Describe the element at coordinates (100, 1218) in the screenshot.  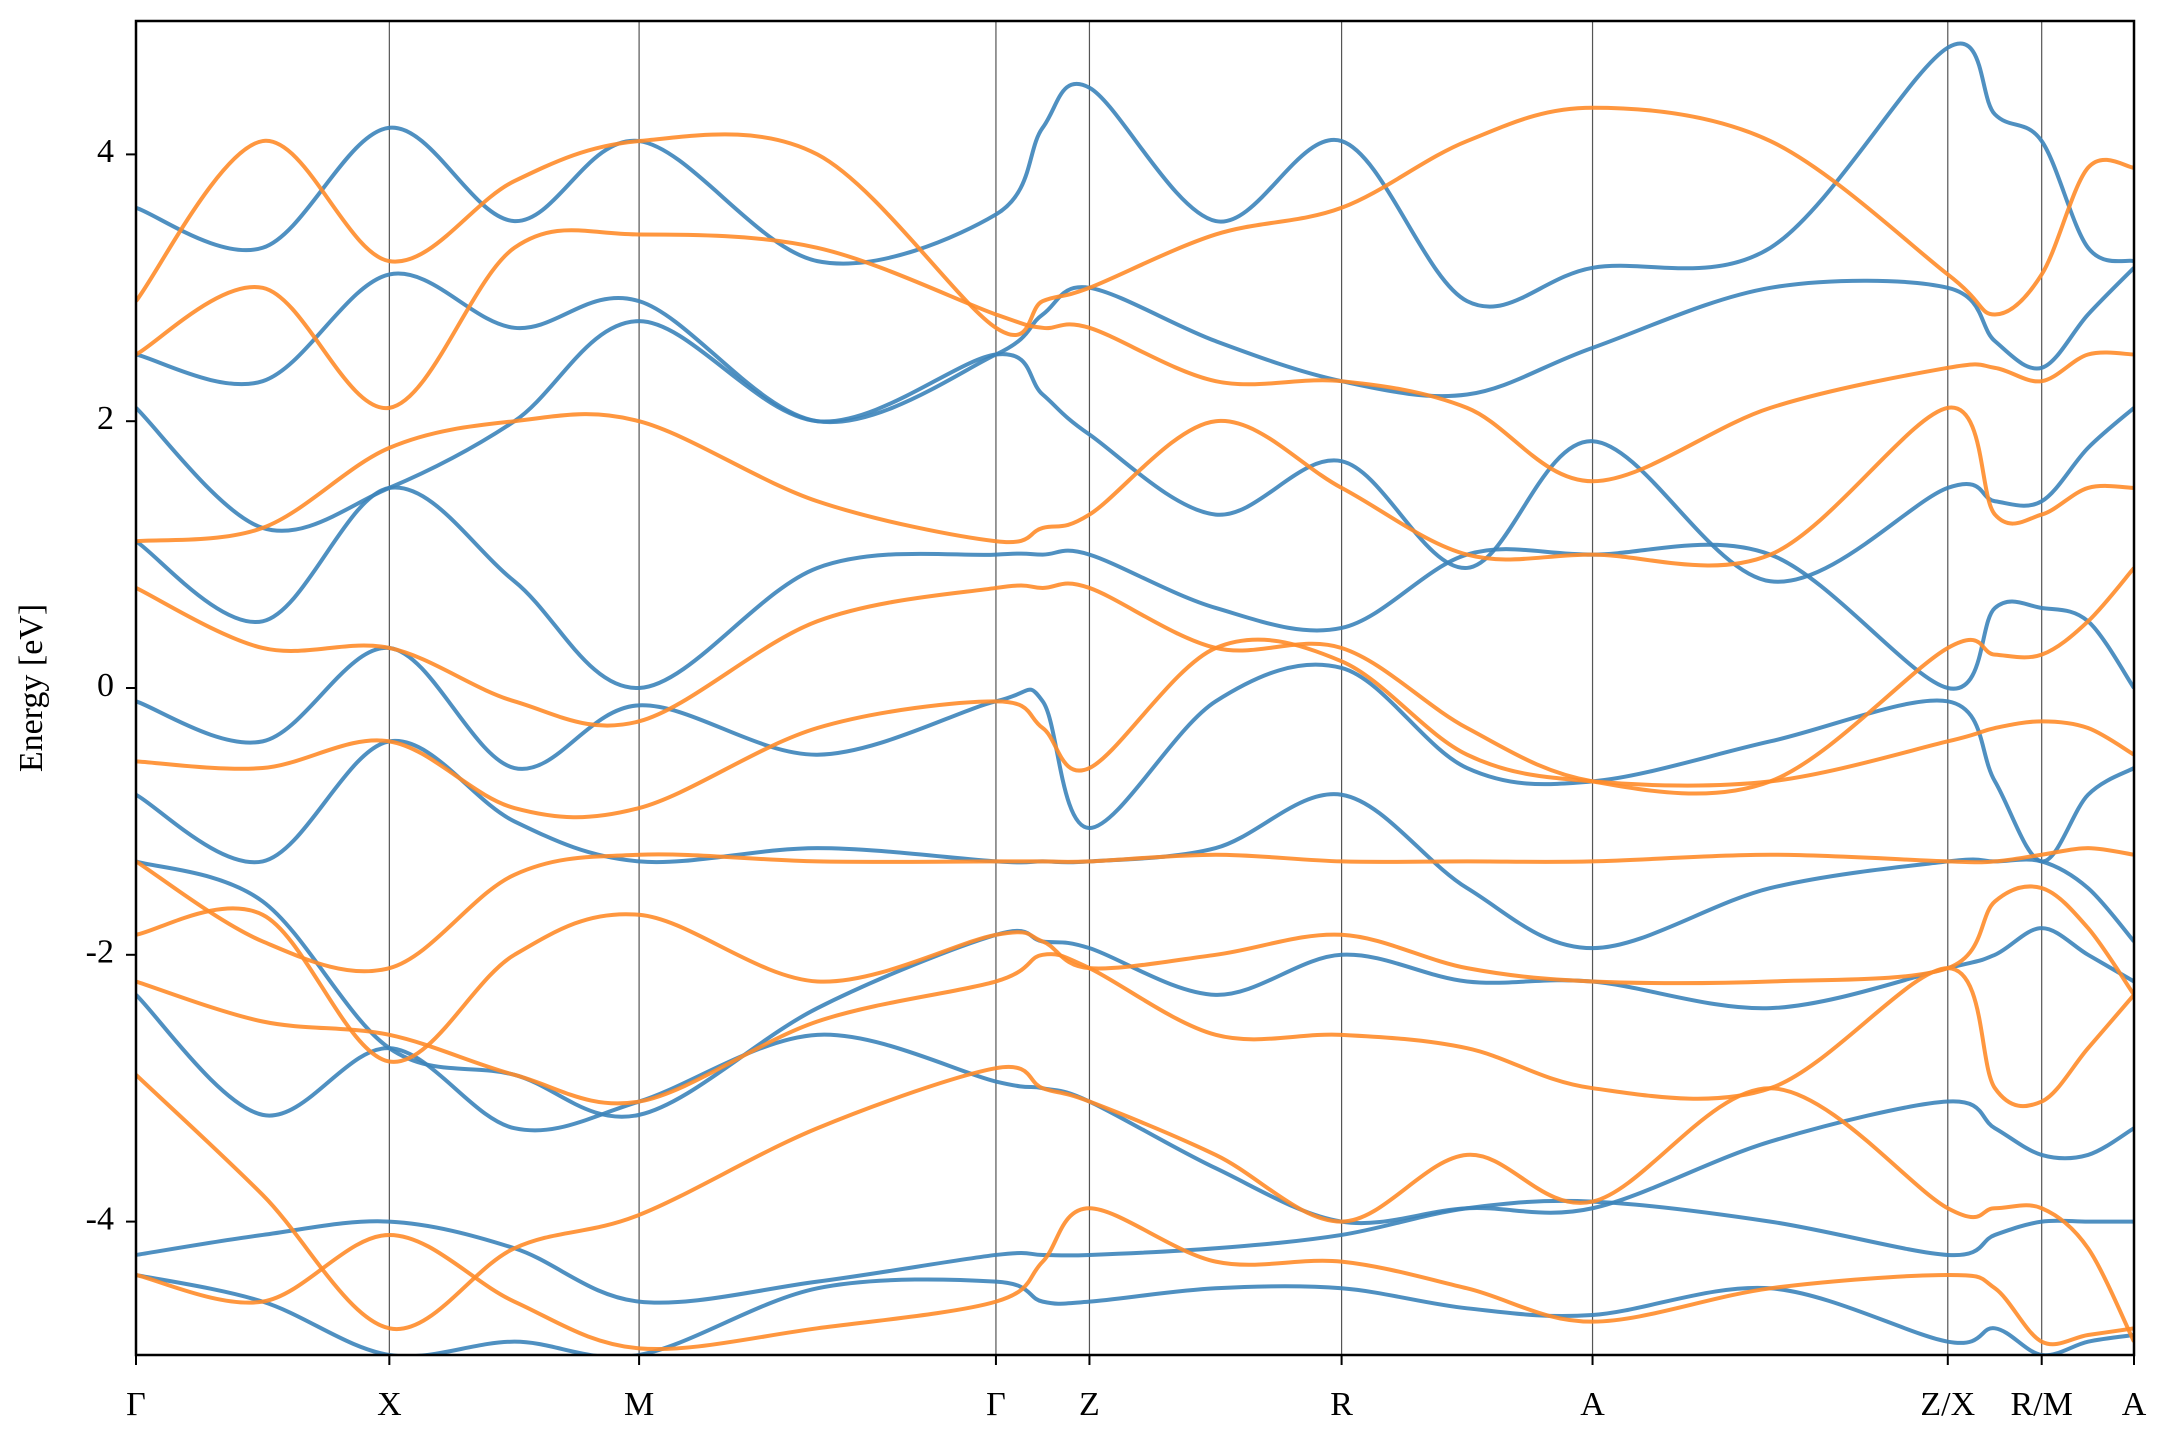
I see `y-tick-label: -4` at that location.